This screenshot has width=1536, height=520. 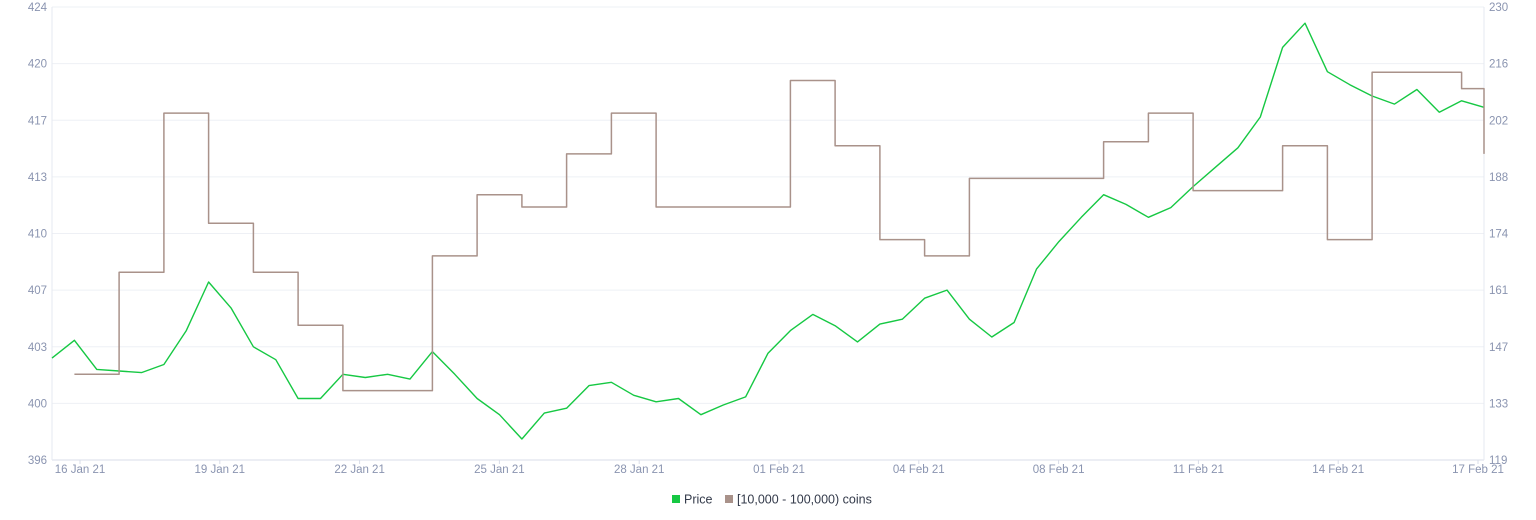 I want to click on left-y-tick-label: 403, so click(x=37, y=348).